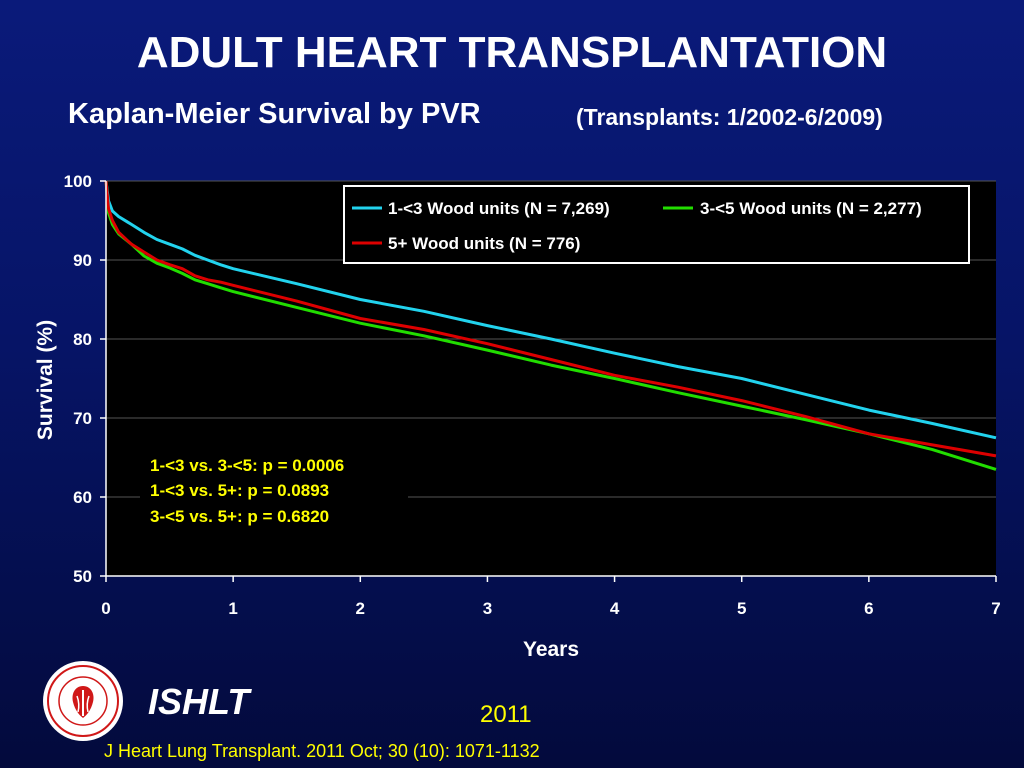  I want to click on x-tick-label: 6, so click(868, 608).